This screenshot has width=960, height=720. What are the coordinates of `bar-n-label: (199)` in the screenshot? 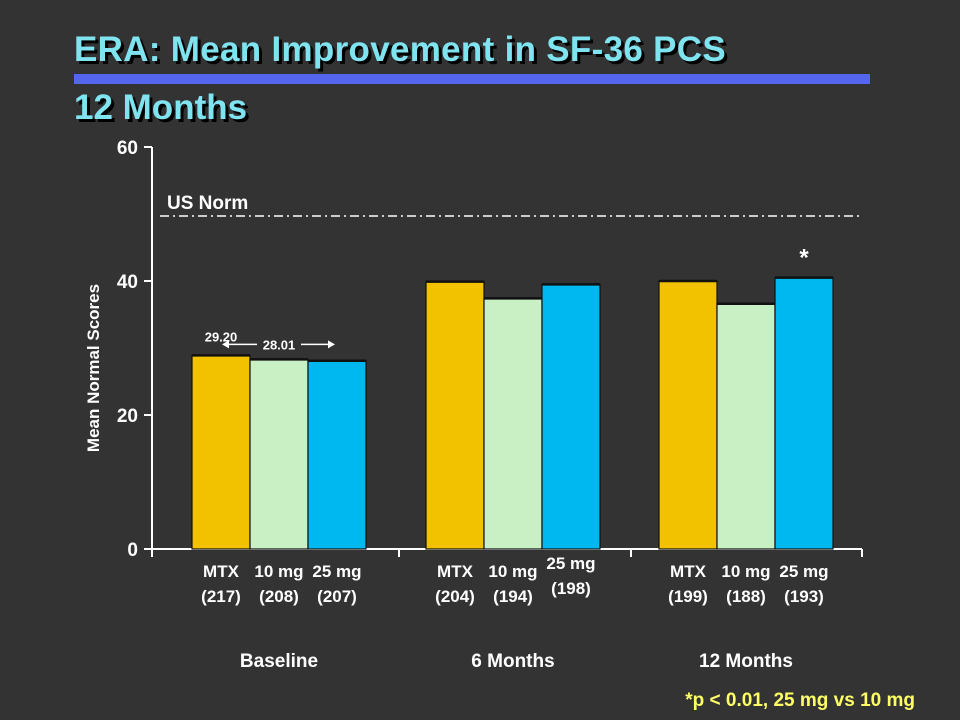 It's located at (688, 596).